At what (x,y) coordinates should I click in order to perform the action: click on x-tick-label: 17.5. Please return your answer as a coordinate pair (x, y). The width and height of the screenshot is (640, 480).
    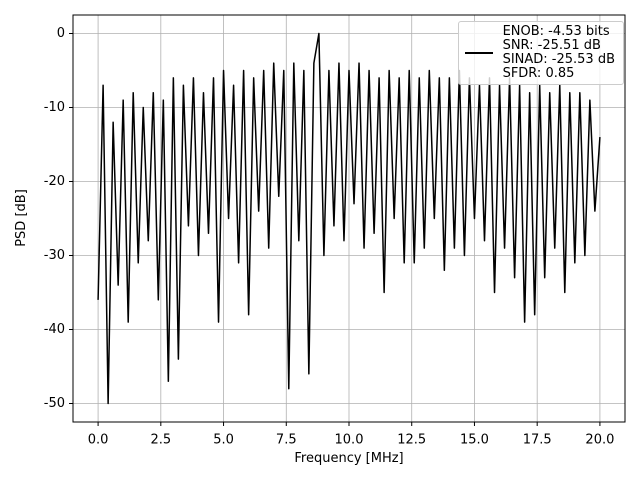
    Looking at the image, I should click on (537, 440).